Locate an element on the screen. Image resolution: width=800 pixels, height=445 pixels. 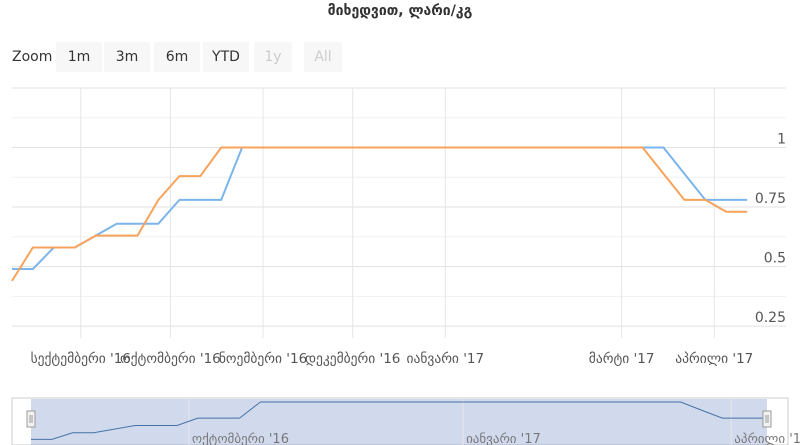
zoom-button-1m: 1m is located at coordinates (79, 57).